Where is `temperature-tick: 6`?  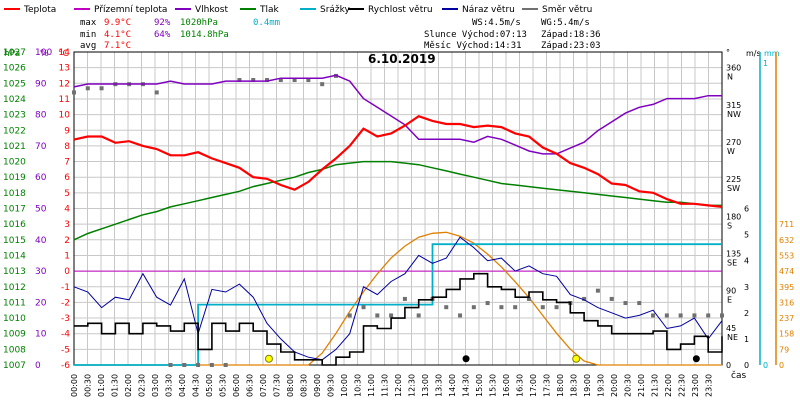 temperature-tick: 6 is located at coordinates (67, 178).